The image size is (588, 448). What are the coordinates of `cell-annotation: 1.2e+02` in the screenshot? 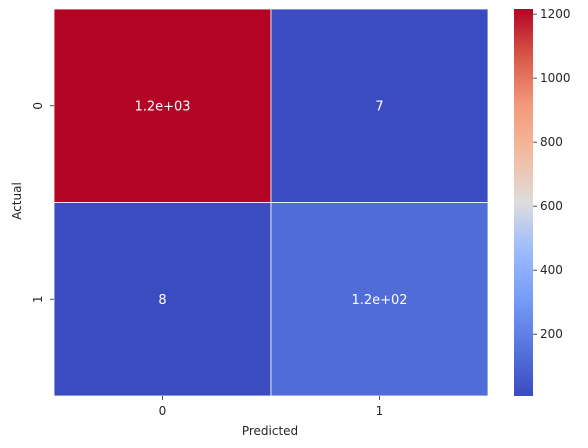 It's located at (379, 300).